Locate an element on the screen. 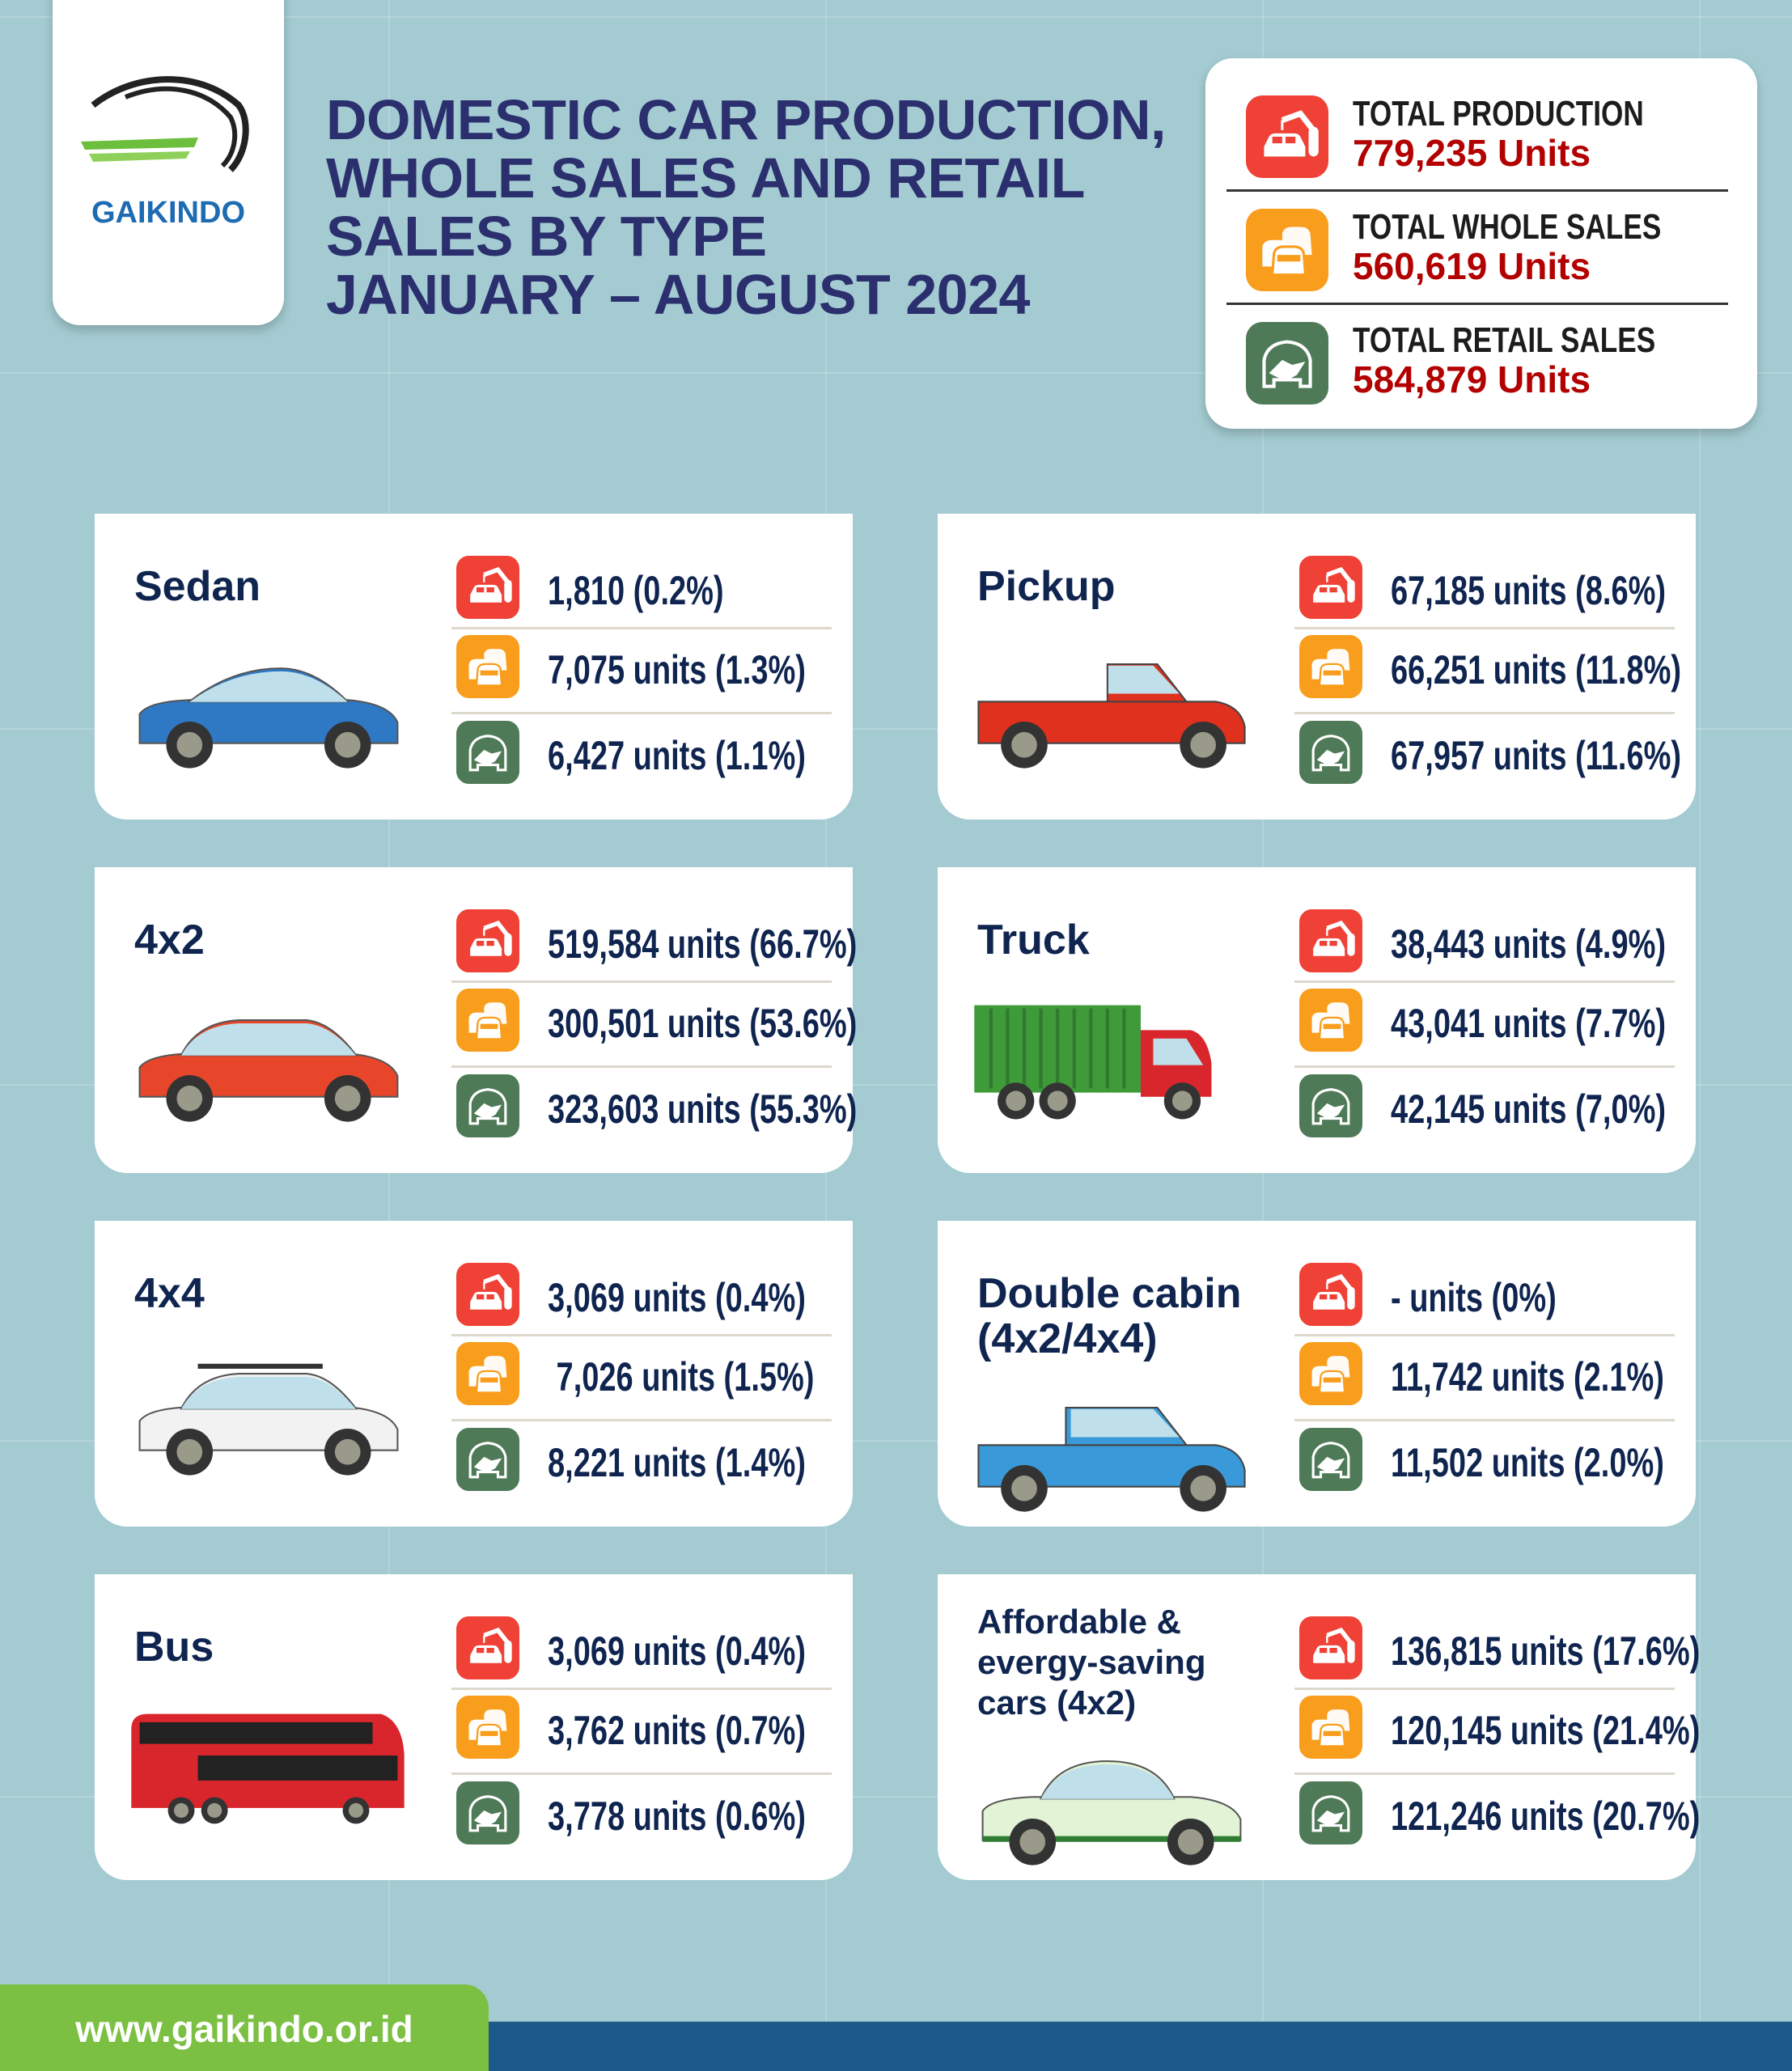  retail-value: 67,957 units (11.6%) is located at coordinates (1536, 755).